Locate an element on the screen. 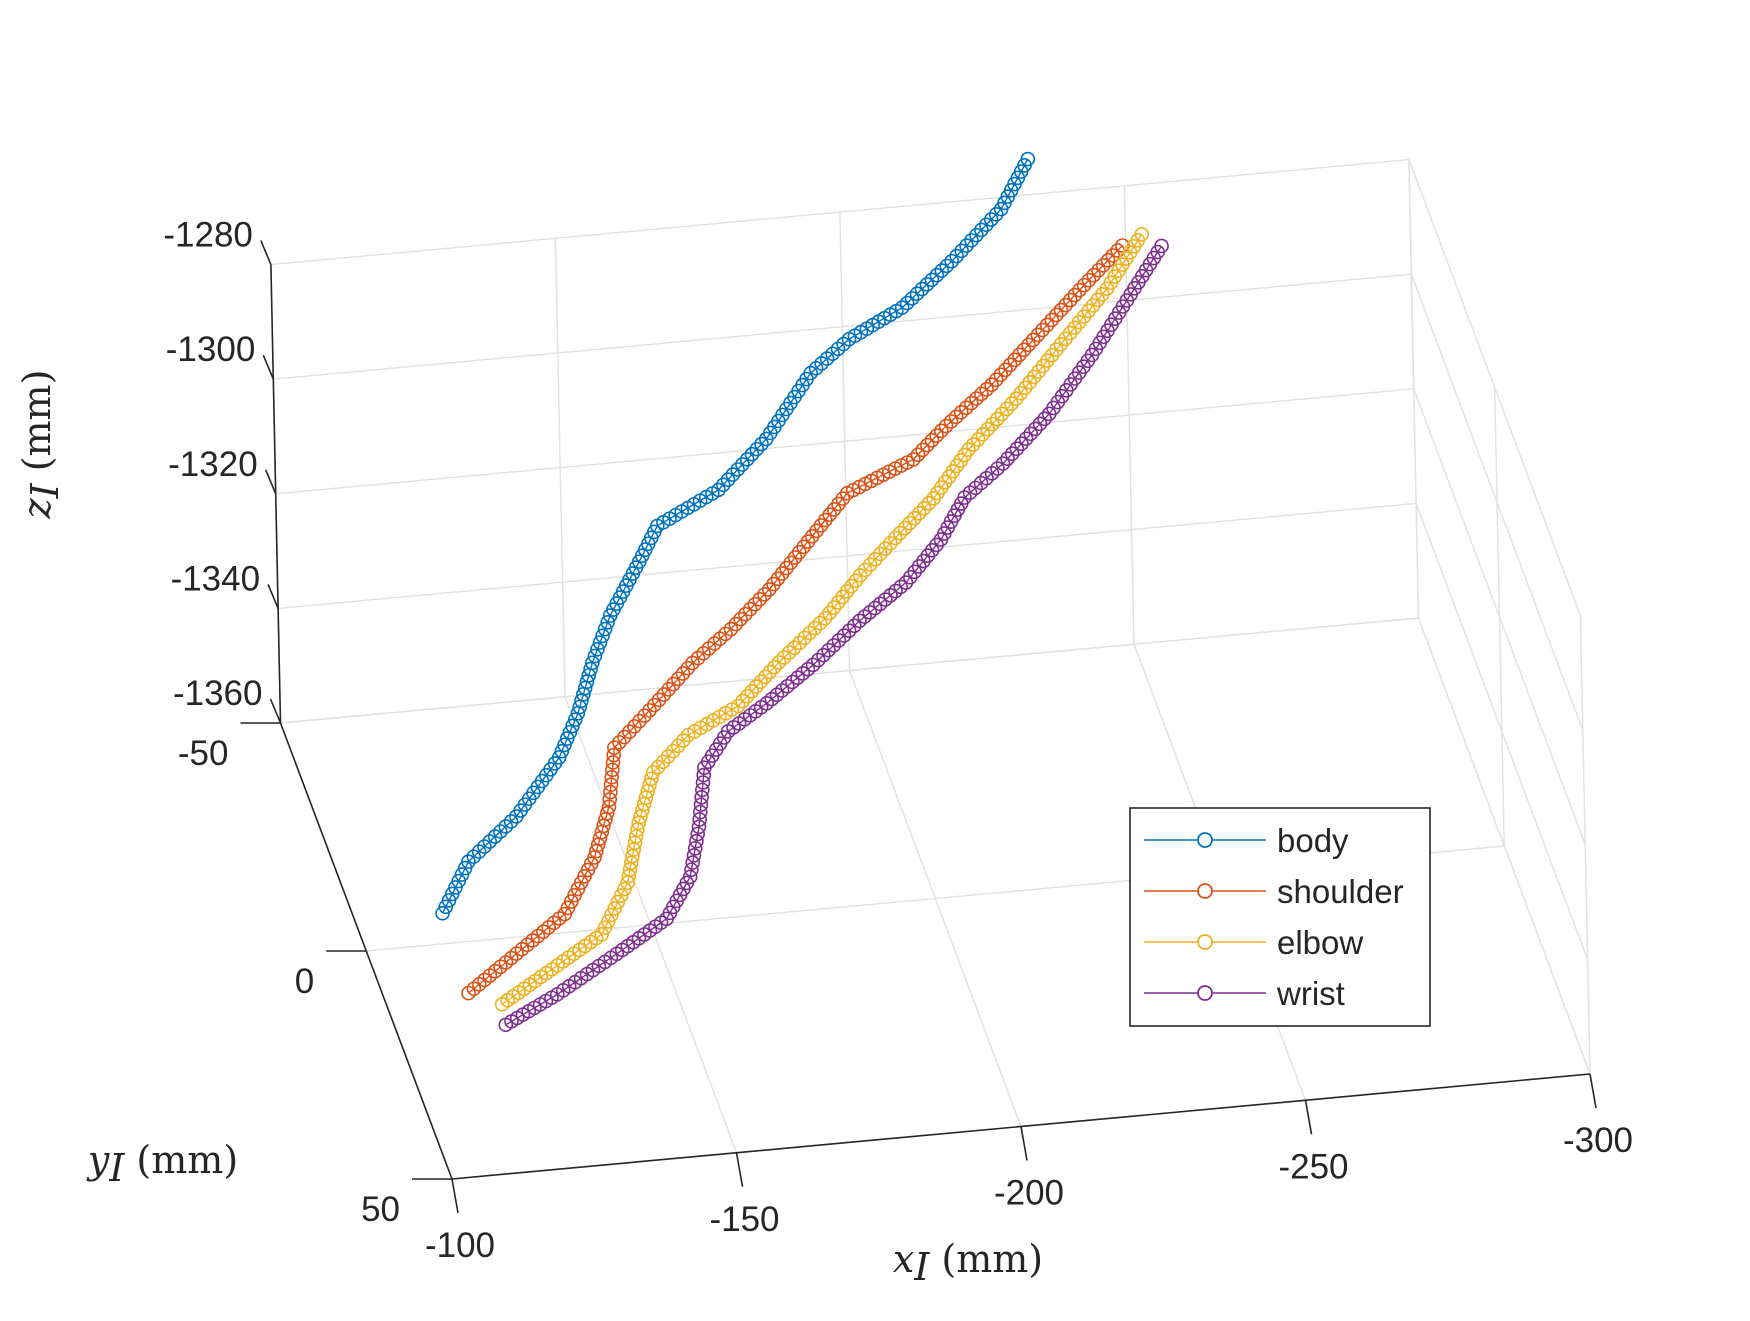 The image size is (1750, 1321). x-tick-label: -100 is located at coordinates (460, 1245).